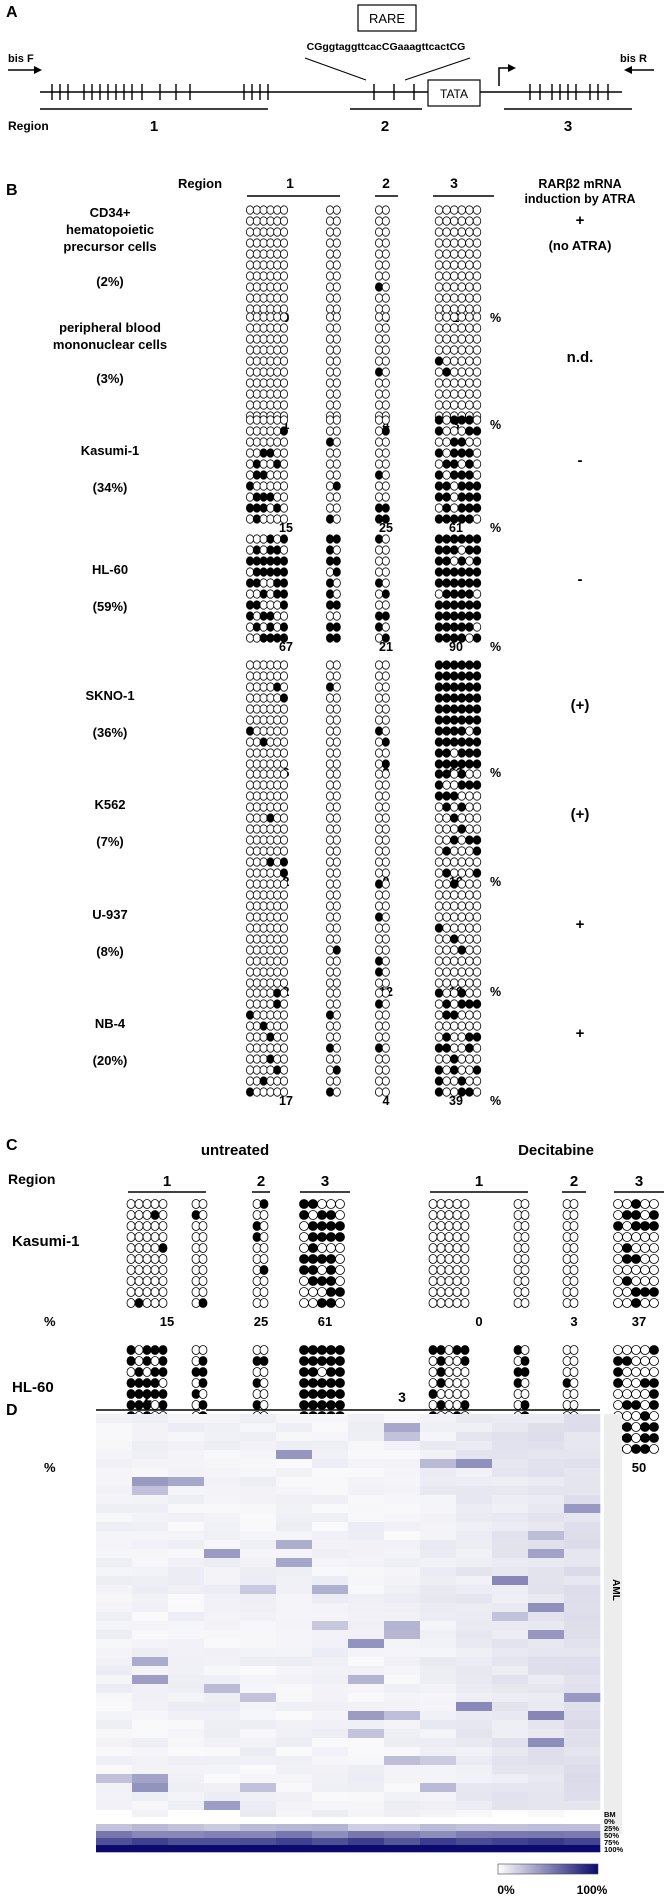 This screenshot has height=1903, width=667. What do you see at coordinates (12, 190) in the screenshot?
I see `panel-b-label: B` at bounding box center [12, 190].